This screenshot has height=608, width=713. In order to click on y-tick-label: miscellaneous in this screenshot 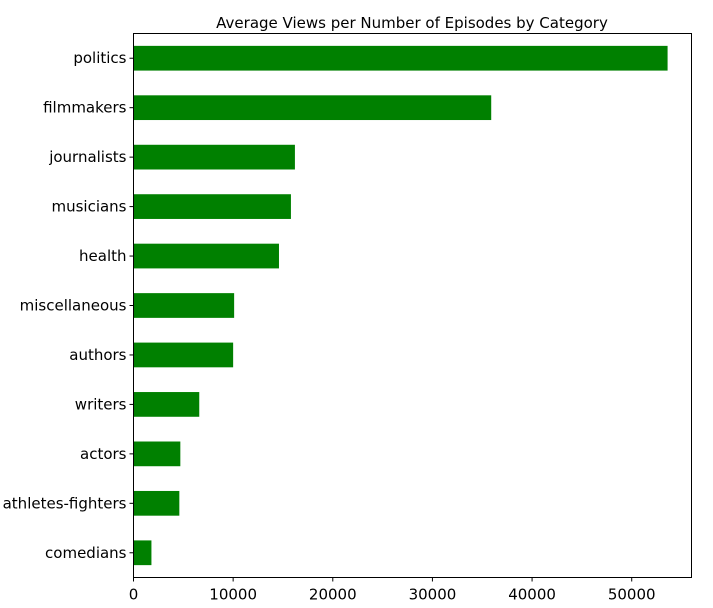, I will do `click(73, 306)`.